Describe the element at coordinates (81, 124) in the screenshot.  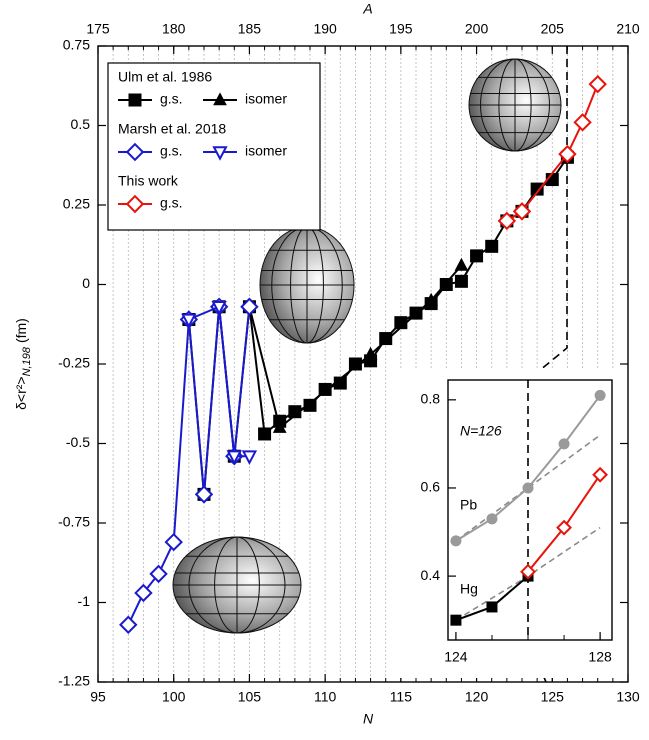
I see `y-tick-label: 0.5` at that location.